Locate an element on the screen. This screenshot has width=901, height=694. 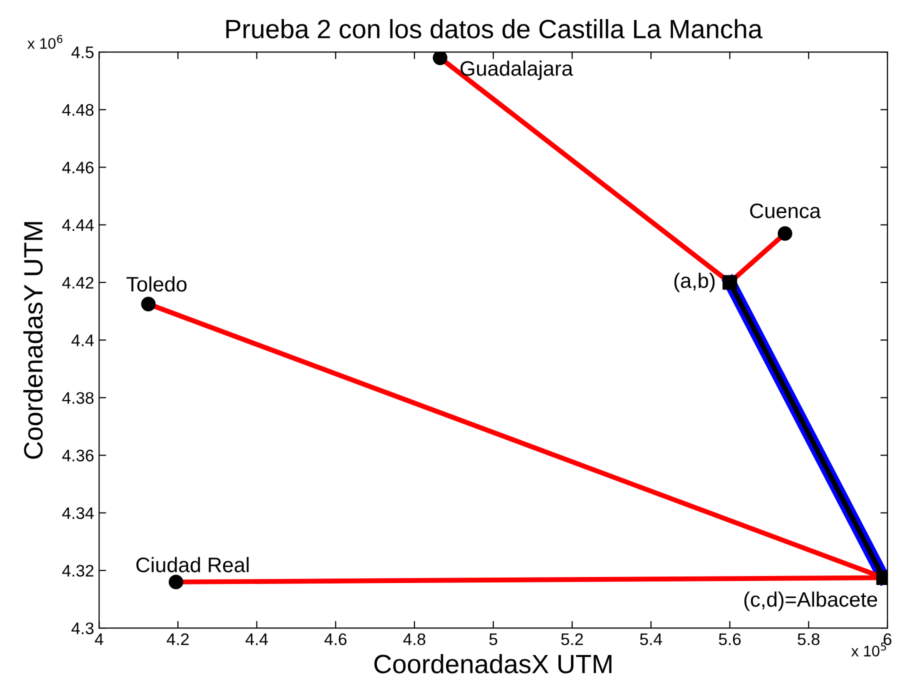
x-tick-label: 5.6 is located at coordinates (729, 639).